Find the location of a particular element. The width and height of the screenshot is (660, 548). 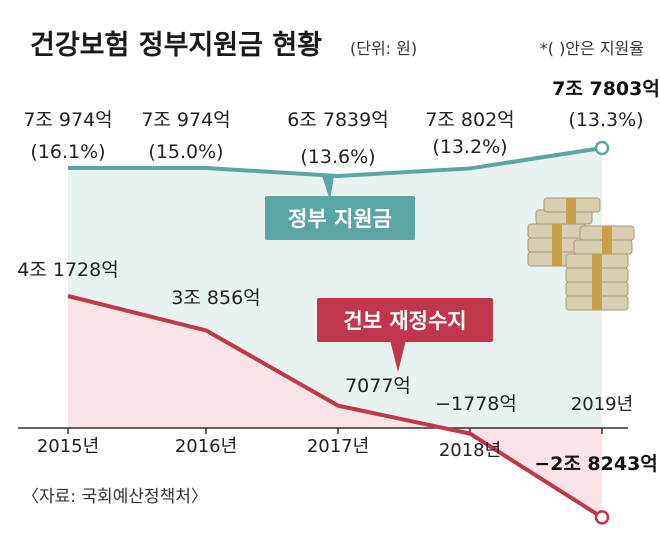

balance-data-label: 7077억 is located at coordinates (378, 386).